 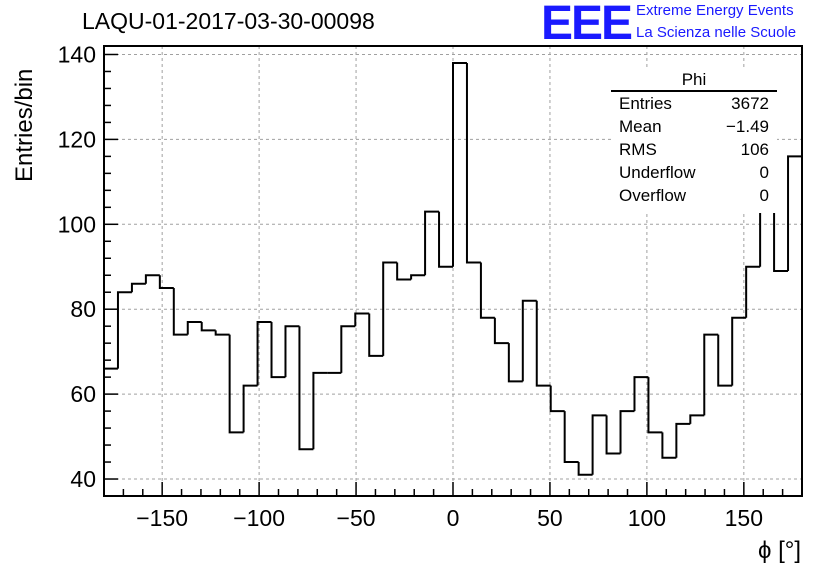 What do you see at coordinates (83, 479) in the screenshot?
I see `y-tick-label: 40` at bounding box center [83, 479].